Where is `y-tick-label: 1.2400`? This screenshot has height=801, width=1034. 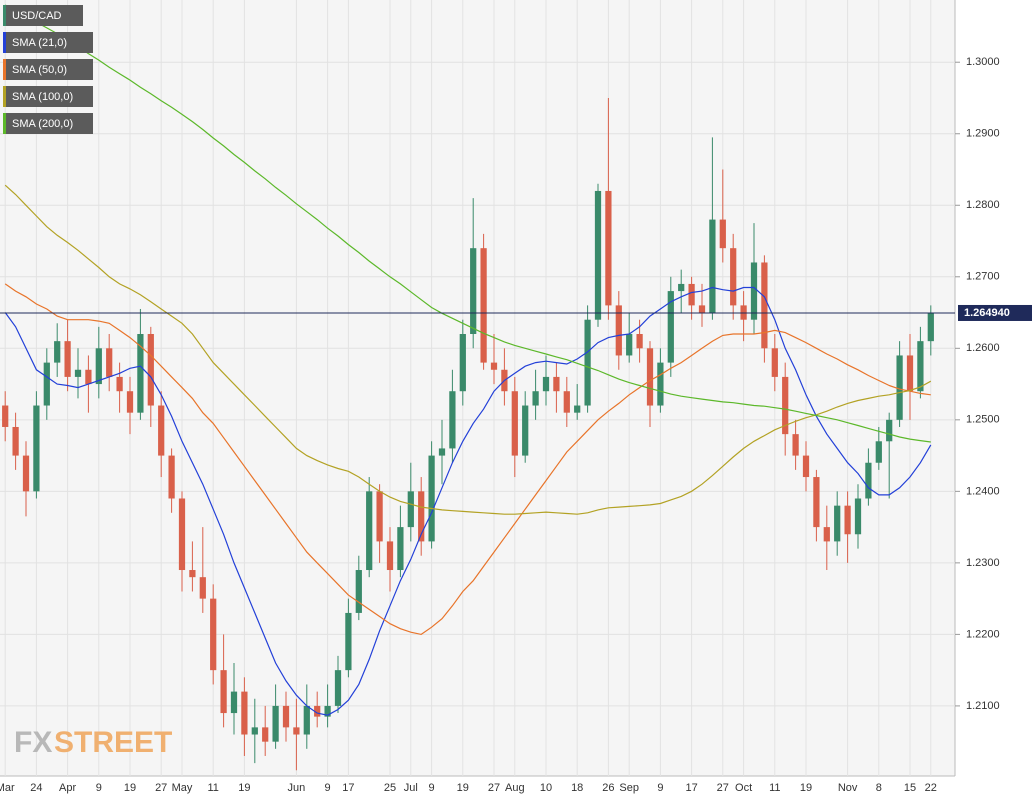 y-tick-label: 1.2400 is located at coordinates (983, 491).